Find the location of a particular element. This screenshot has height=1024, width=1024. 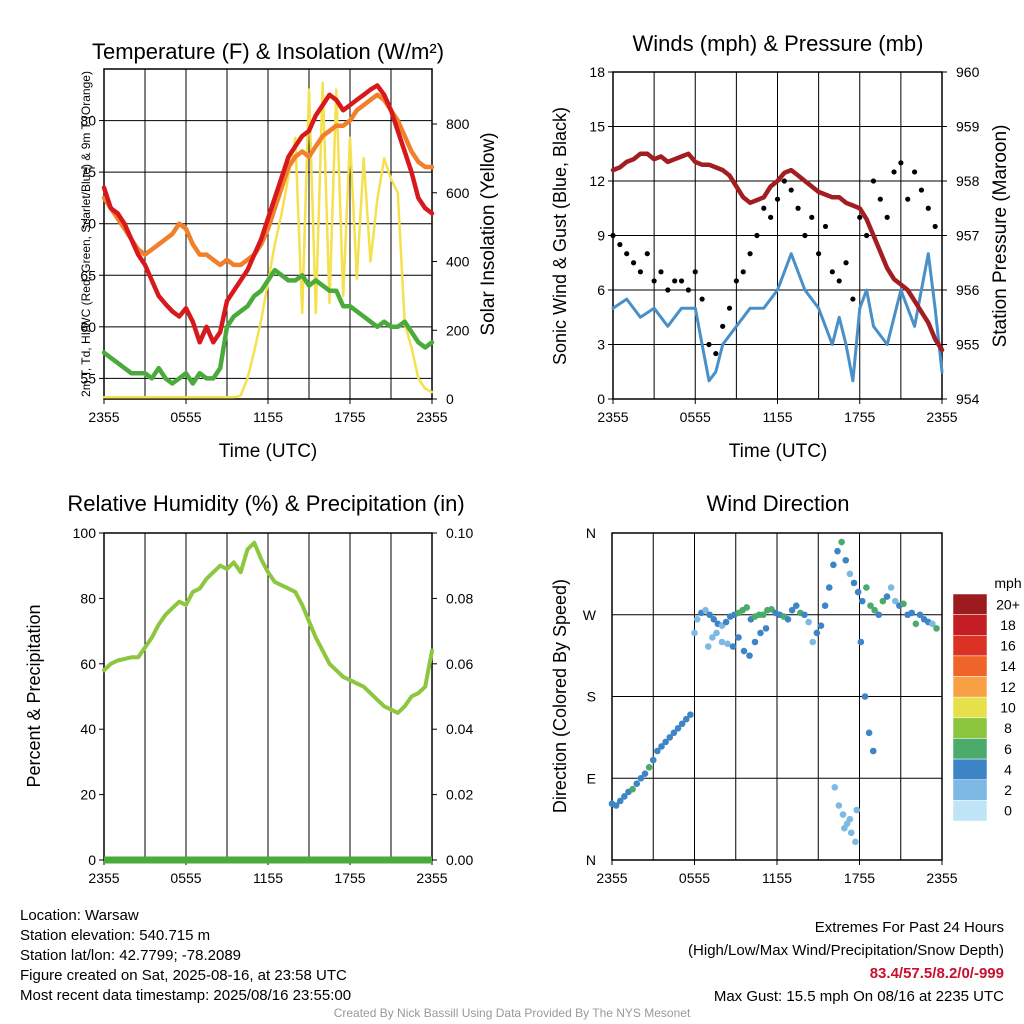

y2-tick-label: 0.06 is located at coordinates (459, 664).